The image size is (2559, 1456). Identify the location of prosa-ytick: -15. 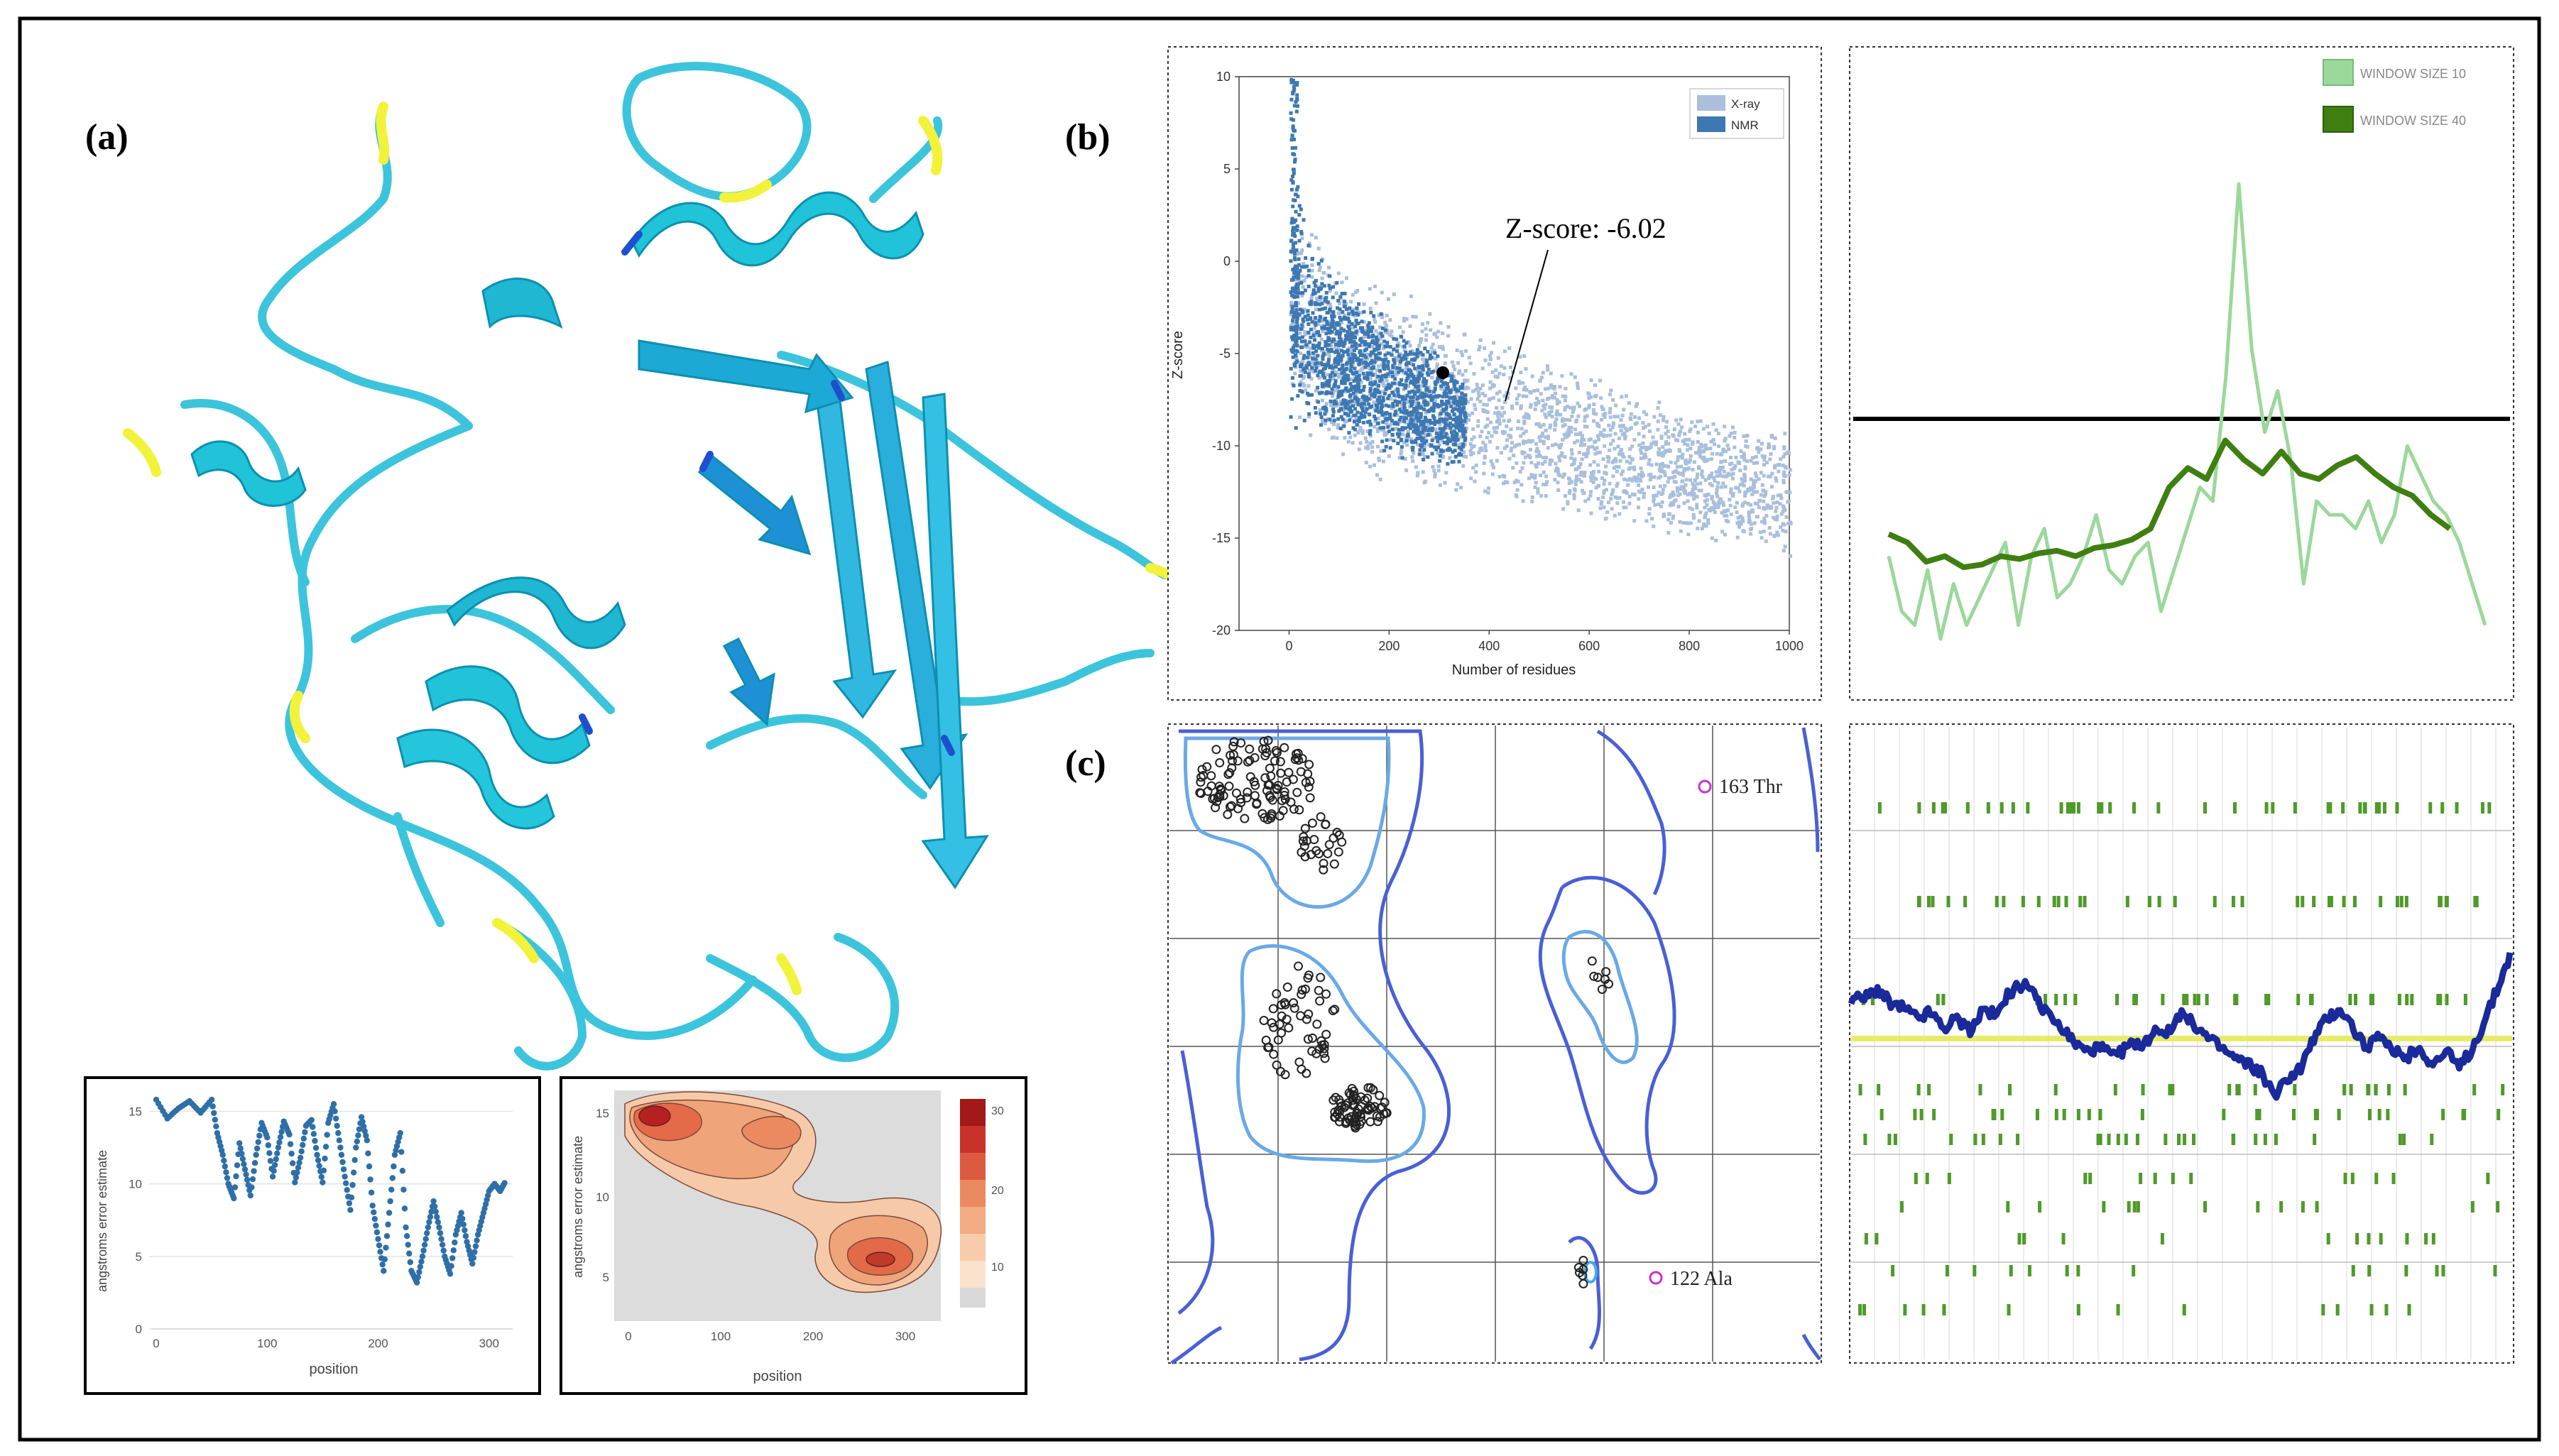
(1221, 538).